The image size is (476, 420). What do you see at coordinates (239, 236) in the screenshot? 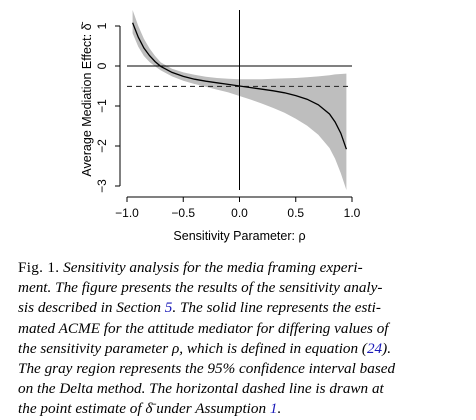
I see `x-axis-label: Sensitivity Parameter: ρ` at bounding box center [239, 236].